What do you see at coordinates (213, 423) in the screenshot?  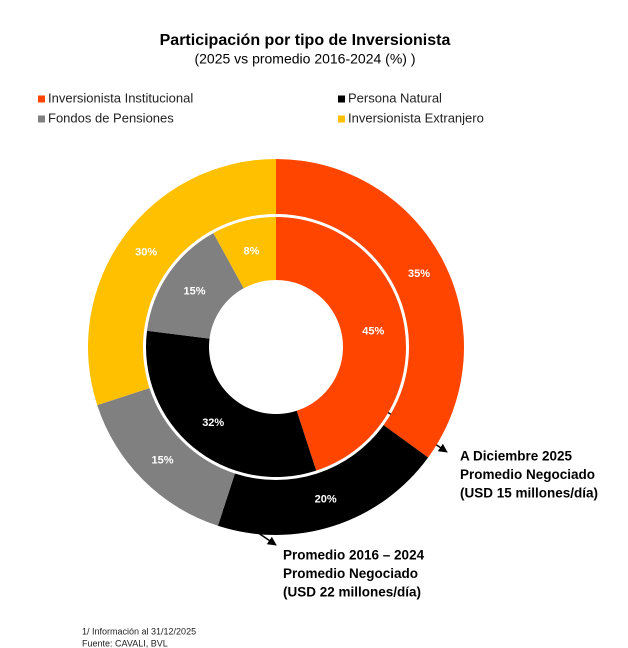 I see `slice-label: 32%` at bounding box center [213, 423].